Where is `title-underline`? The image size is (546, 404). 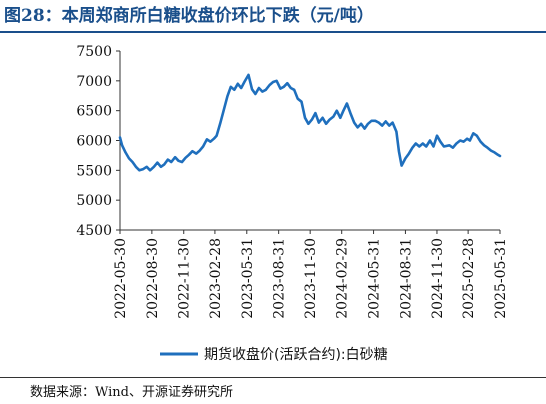 title-underline is located at coordinates (273, 32).